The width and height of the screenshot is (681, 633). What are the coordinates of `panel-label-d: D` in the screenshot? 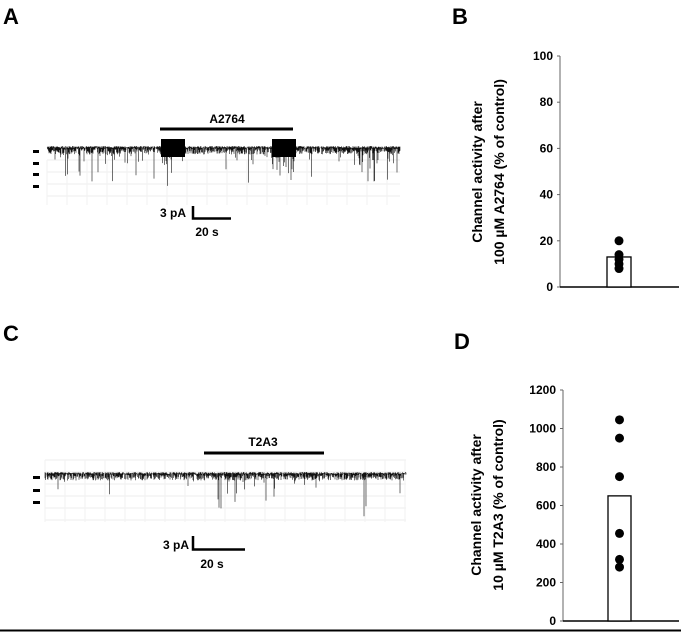 It's located at (462, 341).